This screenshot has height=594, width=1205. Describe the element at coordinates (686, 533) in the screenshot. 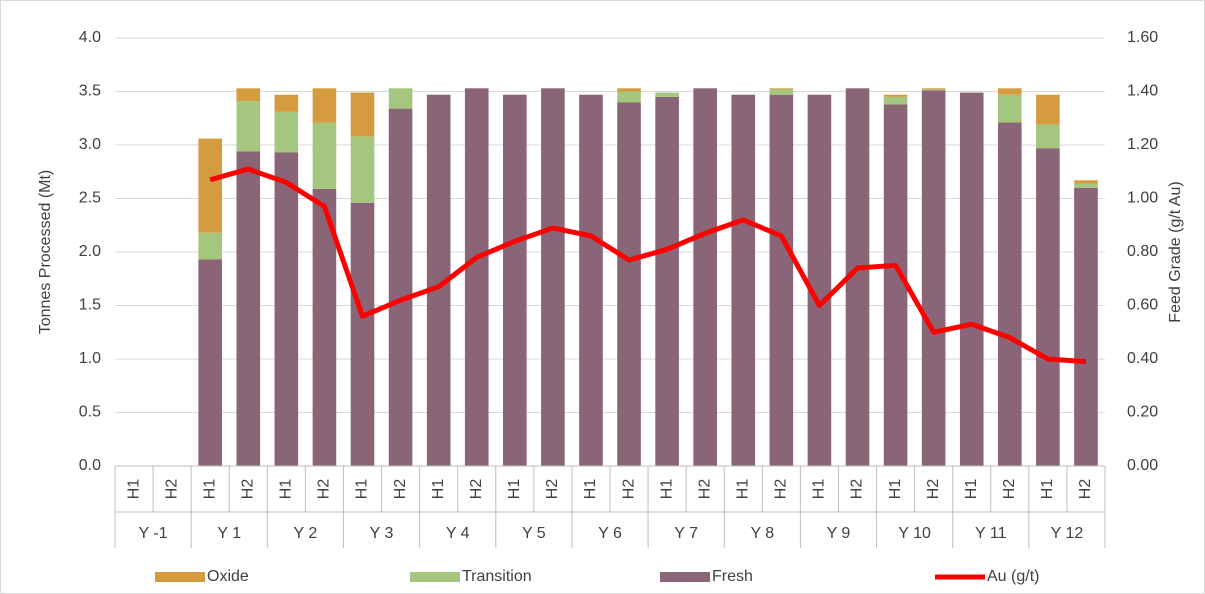

I see `group-label: Y 7` at that location.